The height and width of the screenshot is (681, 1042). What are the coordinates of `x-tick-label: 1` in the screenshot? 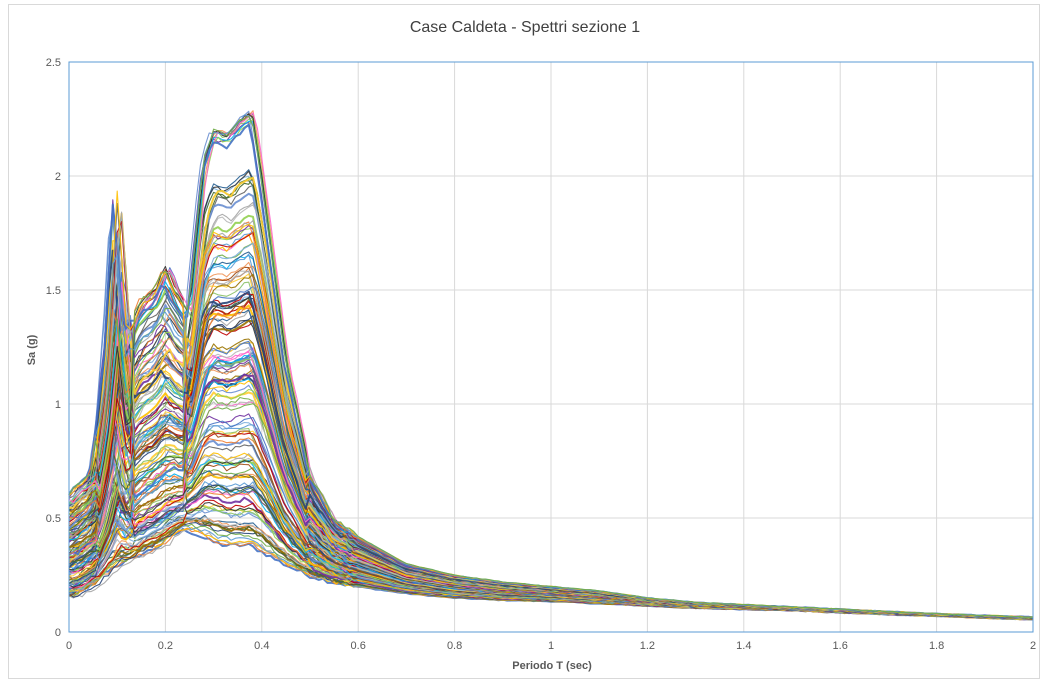 It's located at (551, 646).